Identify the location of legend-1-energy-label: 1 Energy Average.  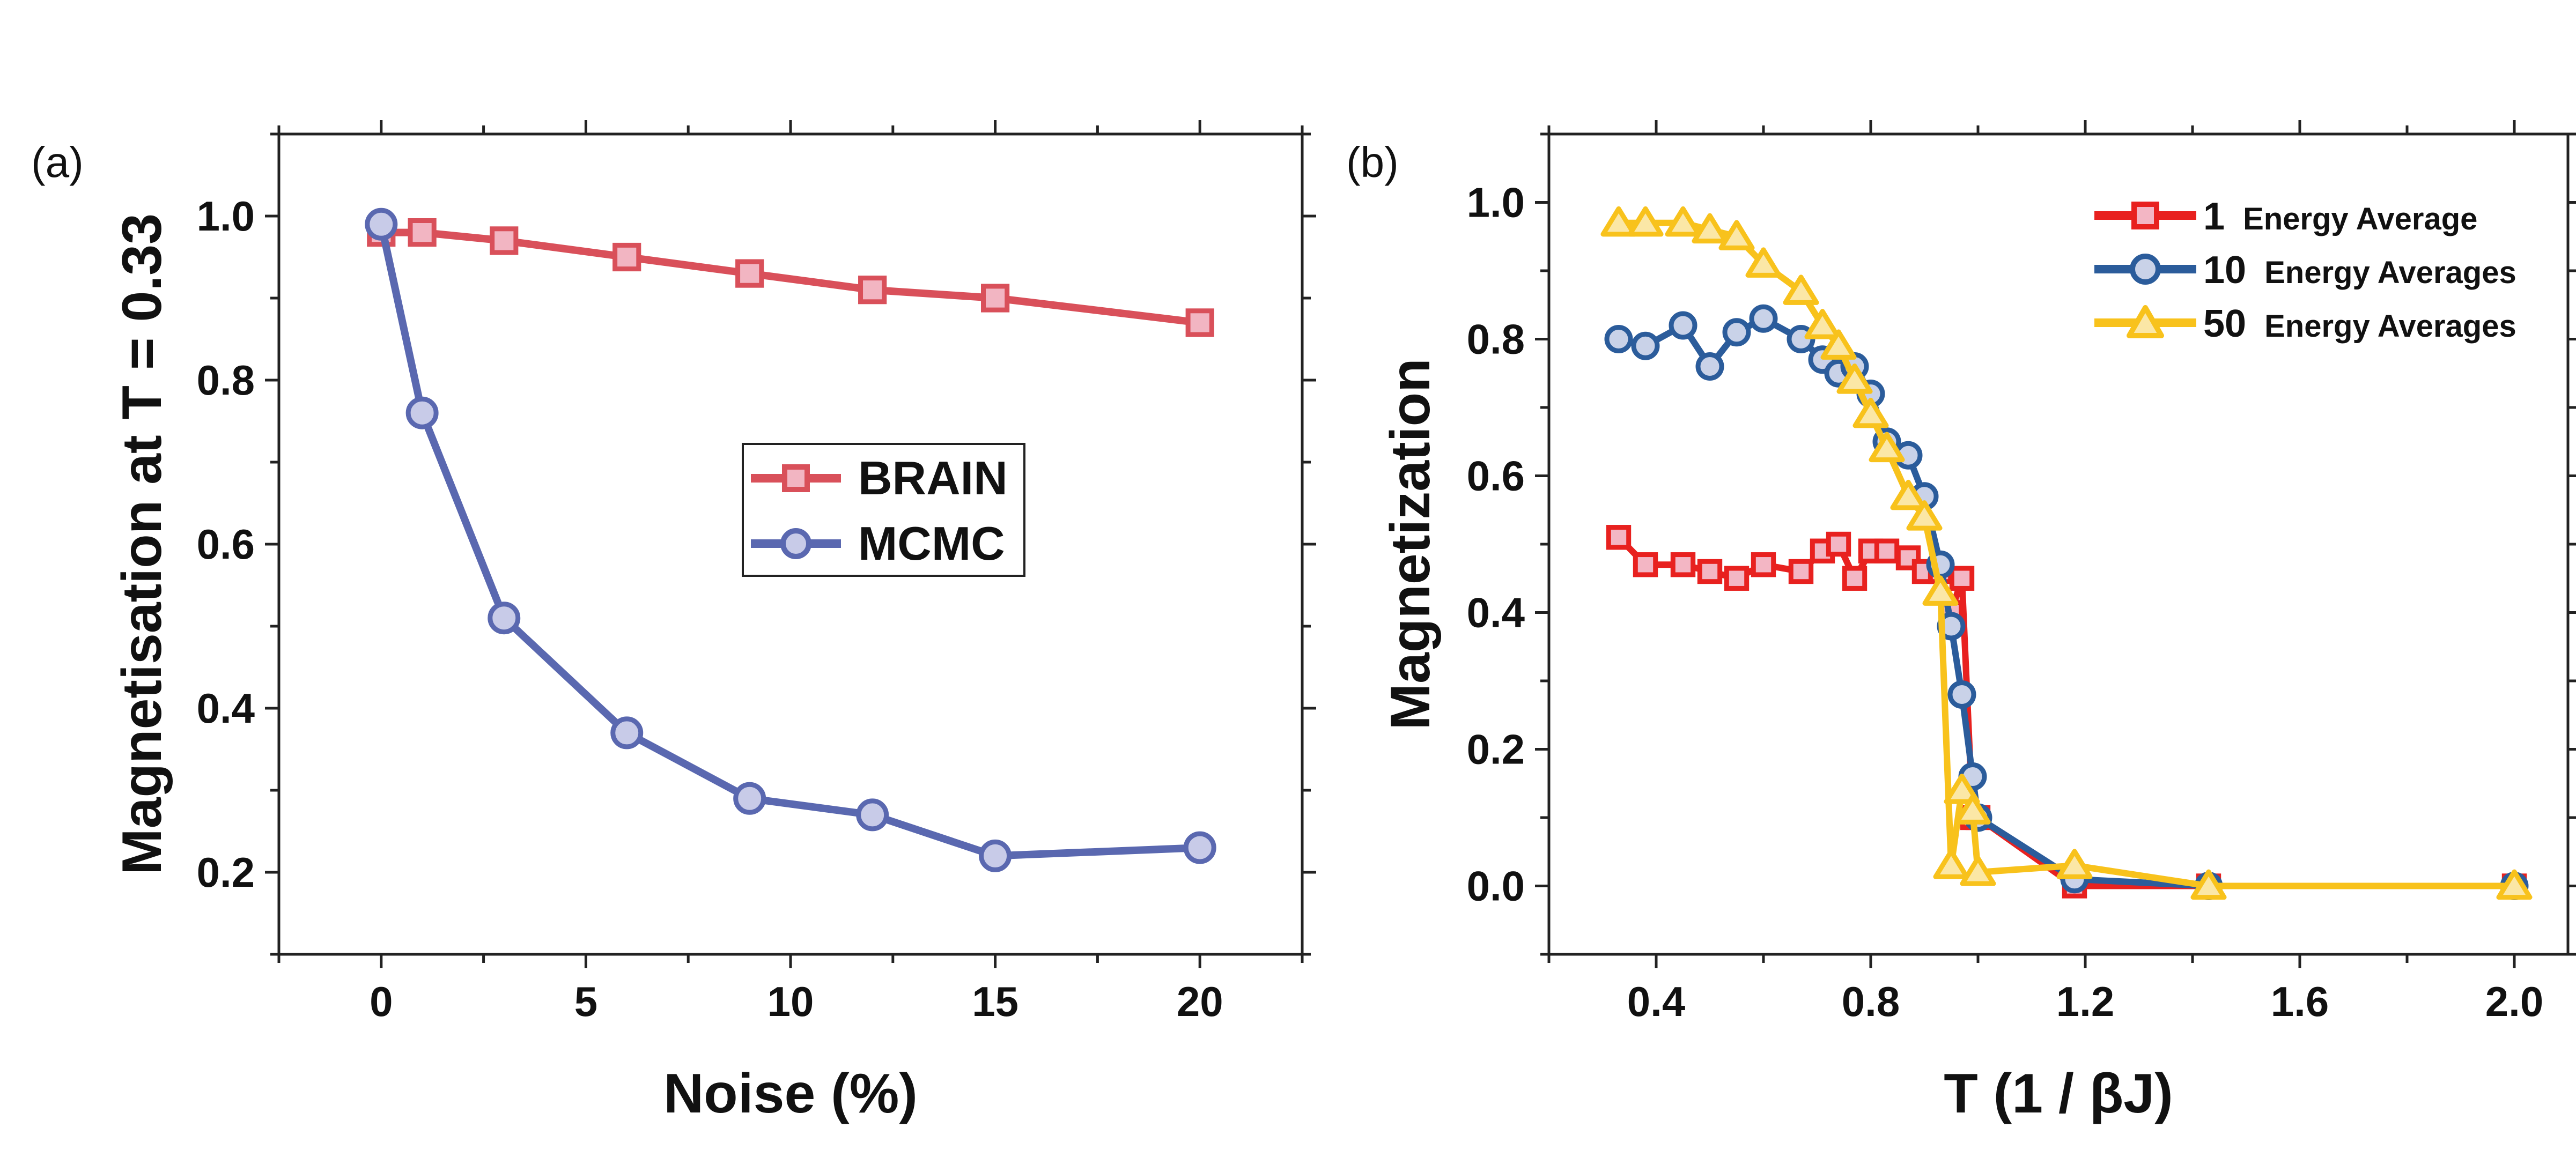
(2340, 217).